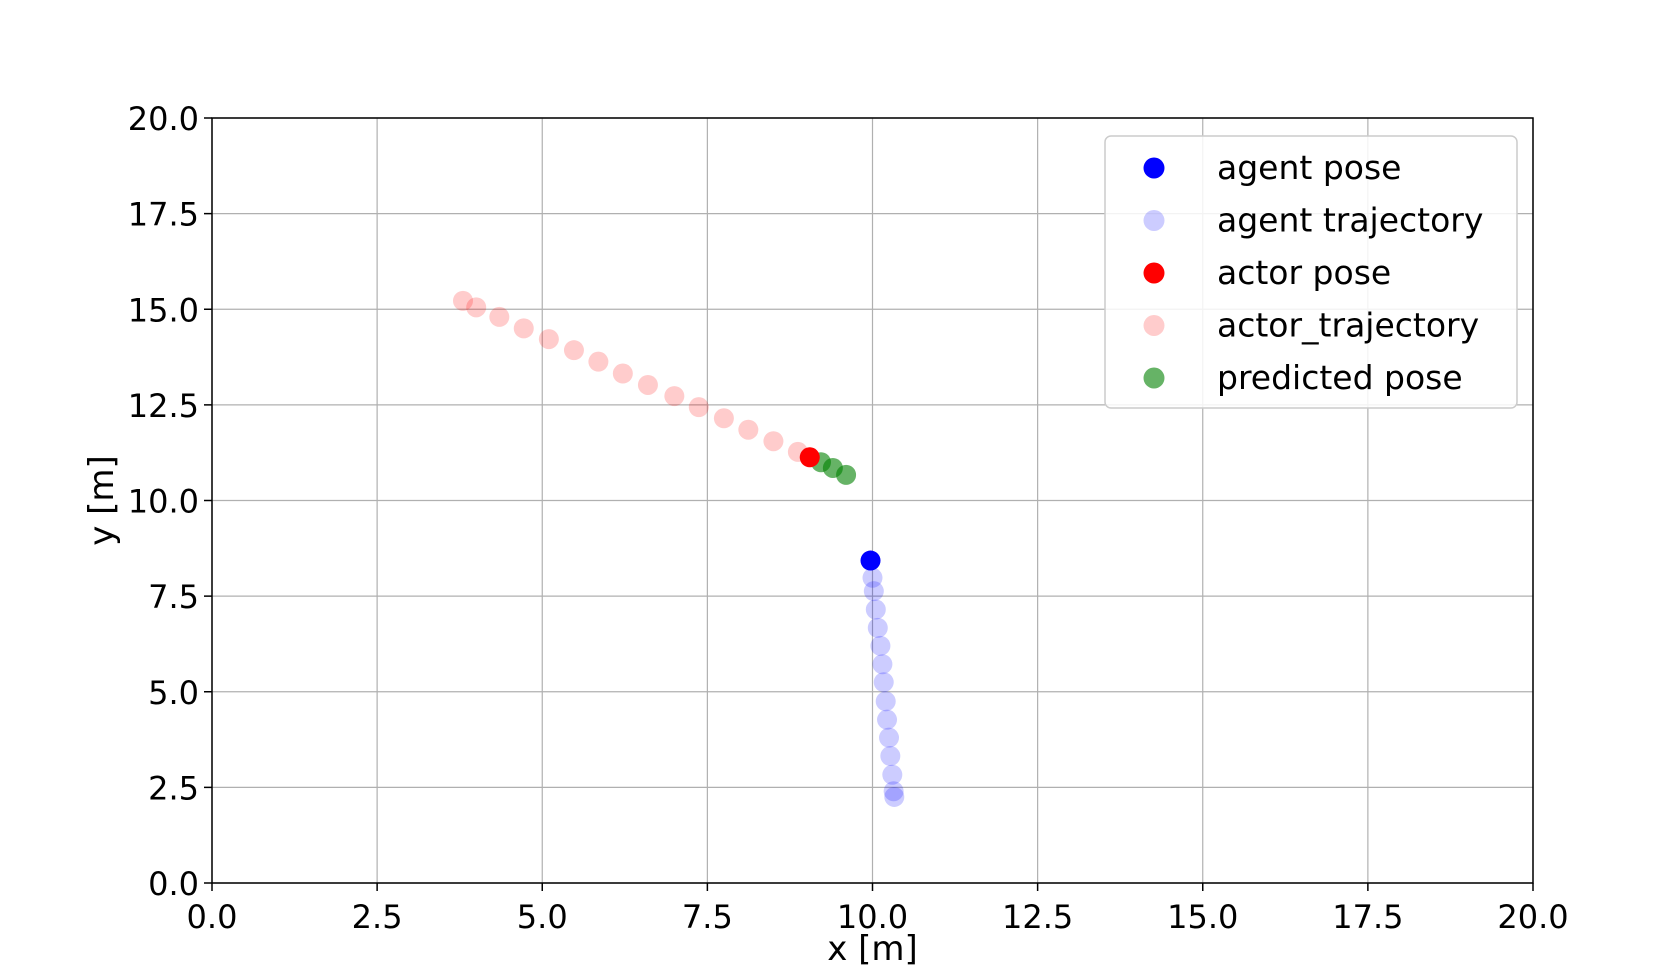 This screenshot has width=1680, height=978. I want to click on agent-pose-point, so click(870, 560).